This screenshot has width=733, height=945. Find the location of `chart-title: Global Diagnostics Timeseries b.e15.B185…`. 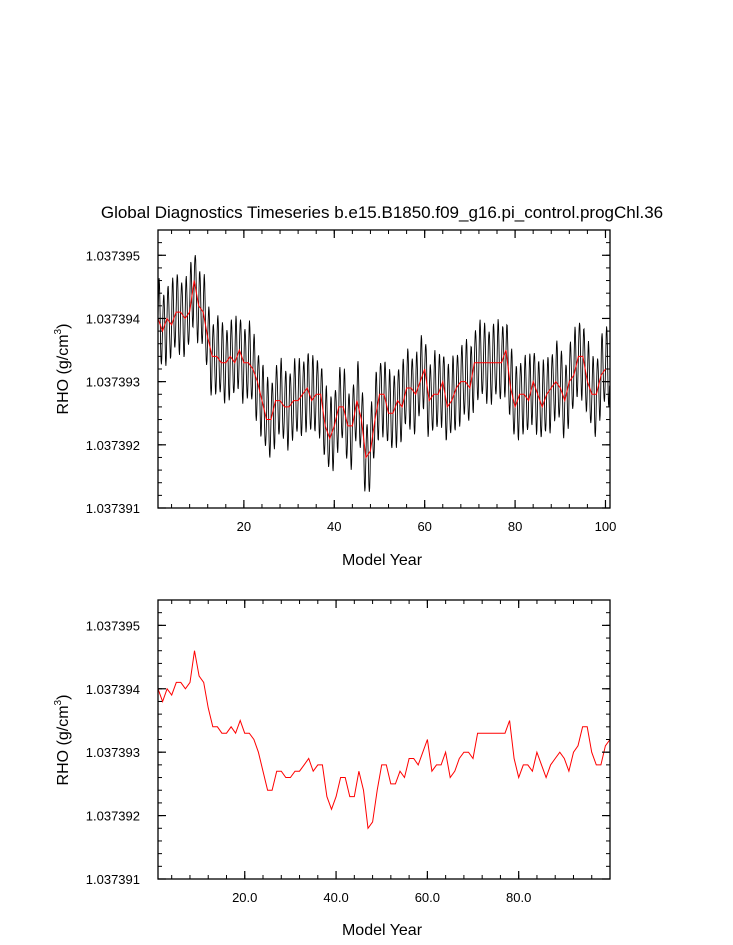

chart-title: Global Diagnostics Timeseries b.e15.B185… is located at coordinates (382, 212).